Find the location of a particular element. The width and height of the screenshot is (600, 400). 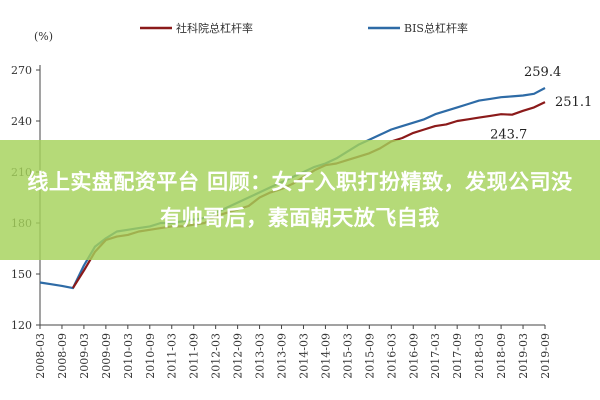

x-tick-label: 2014-03 is located at coordinates (303, 356).